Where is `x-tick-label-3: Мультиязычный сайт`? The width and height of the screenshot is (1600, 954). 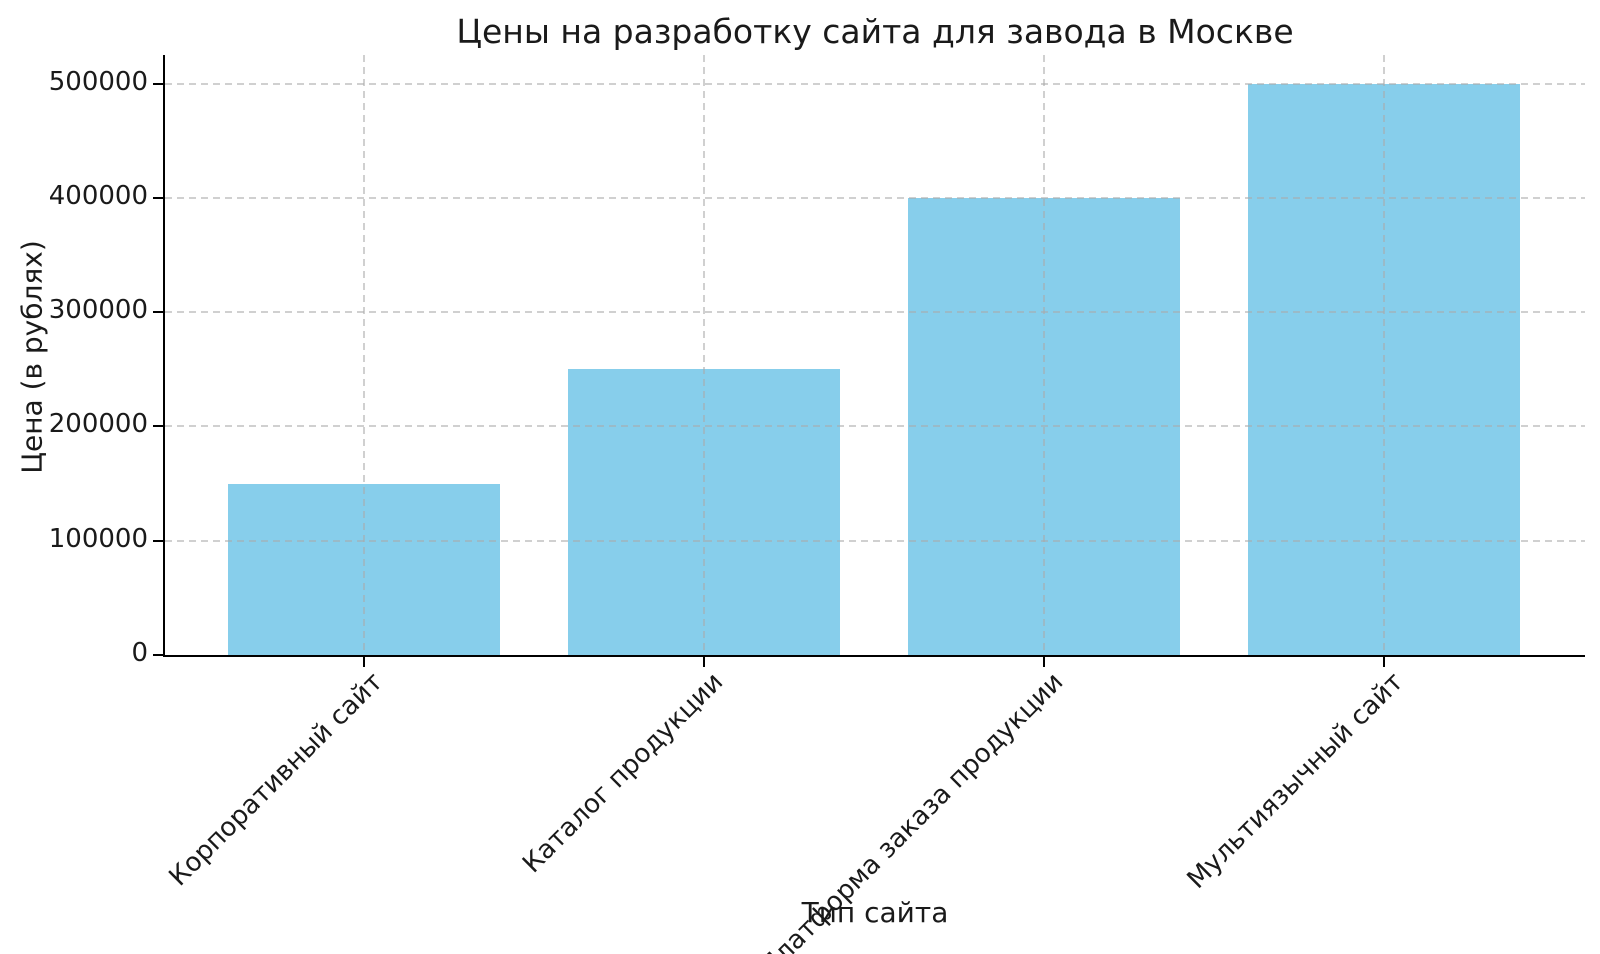
x-tick-label-3: Мультиязычный сайт is located at coordinates (1295, 781).